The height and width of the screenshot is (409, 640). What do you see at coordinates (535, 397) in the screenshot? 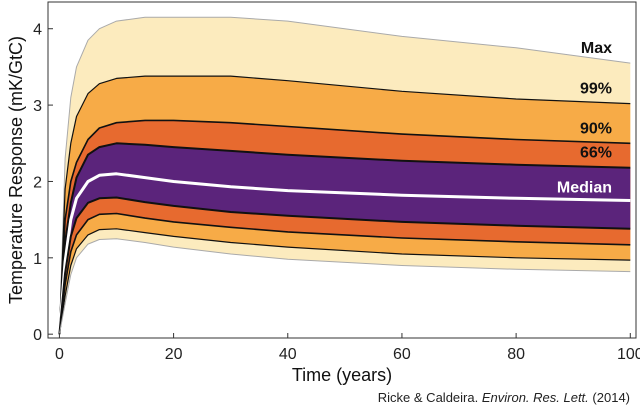
I see `citation-journal: Environ. Res. Lett.` at bounding box center [535, 397].